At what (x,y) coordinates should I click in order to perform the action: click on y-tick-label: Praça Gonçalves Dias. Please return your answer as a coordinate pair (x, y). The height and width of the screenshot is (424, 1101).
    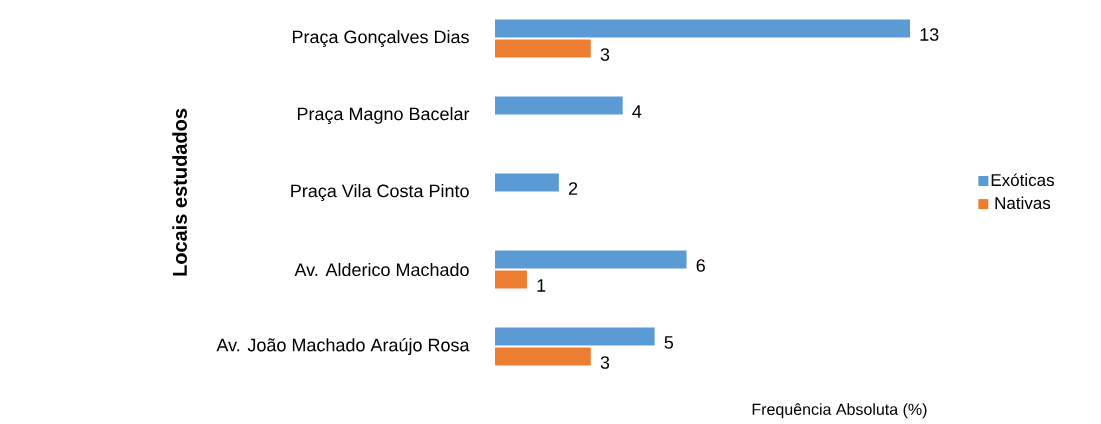
    Looking at the image, I should click on (380, 38).